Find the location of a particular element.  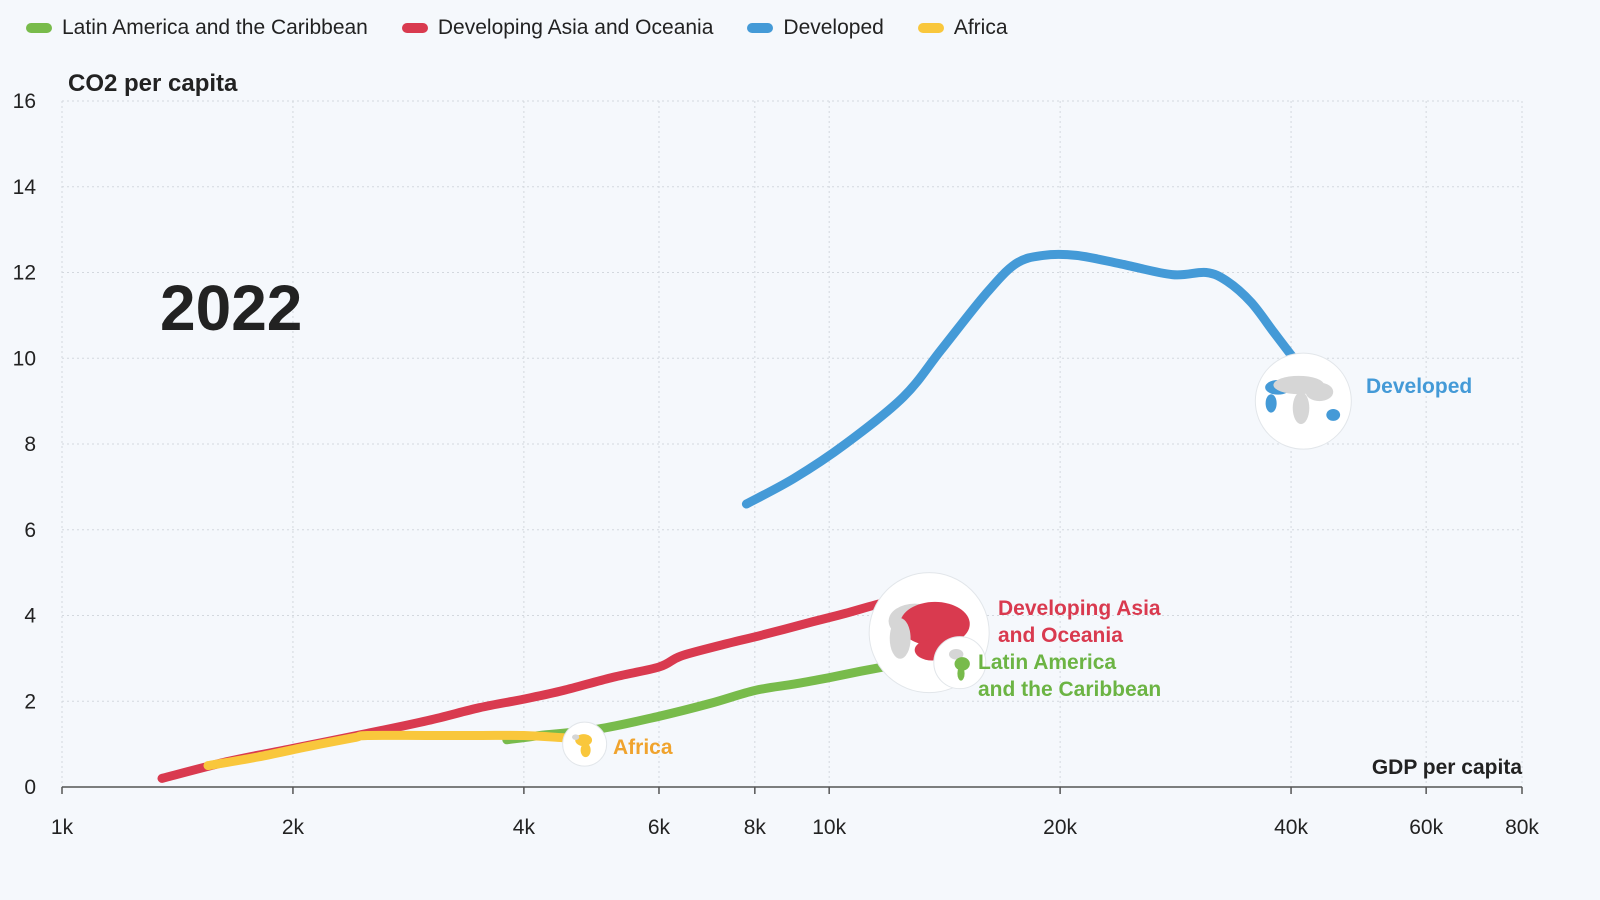

y-tick-label: 14 is located at coordinates (25, 187).